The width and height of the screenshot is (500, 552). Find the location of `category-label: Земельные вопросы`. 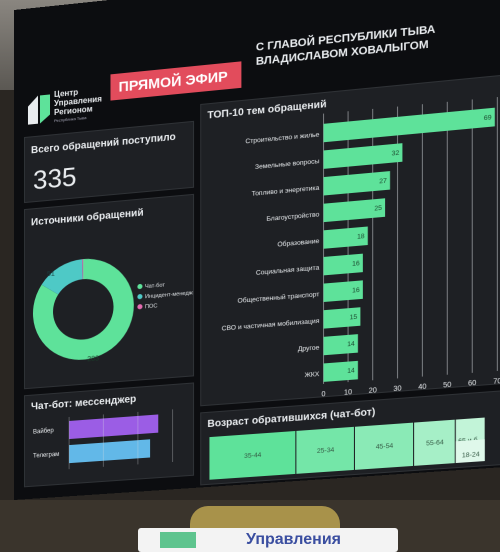

category-label: Земельные вопросы is located at coordinates (287, 164).